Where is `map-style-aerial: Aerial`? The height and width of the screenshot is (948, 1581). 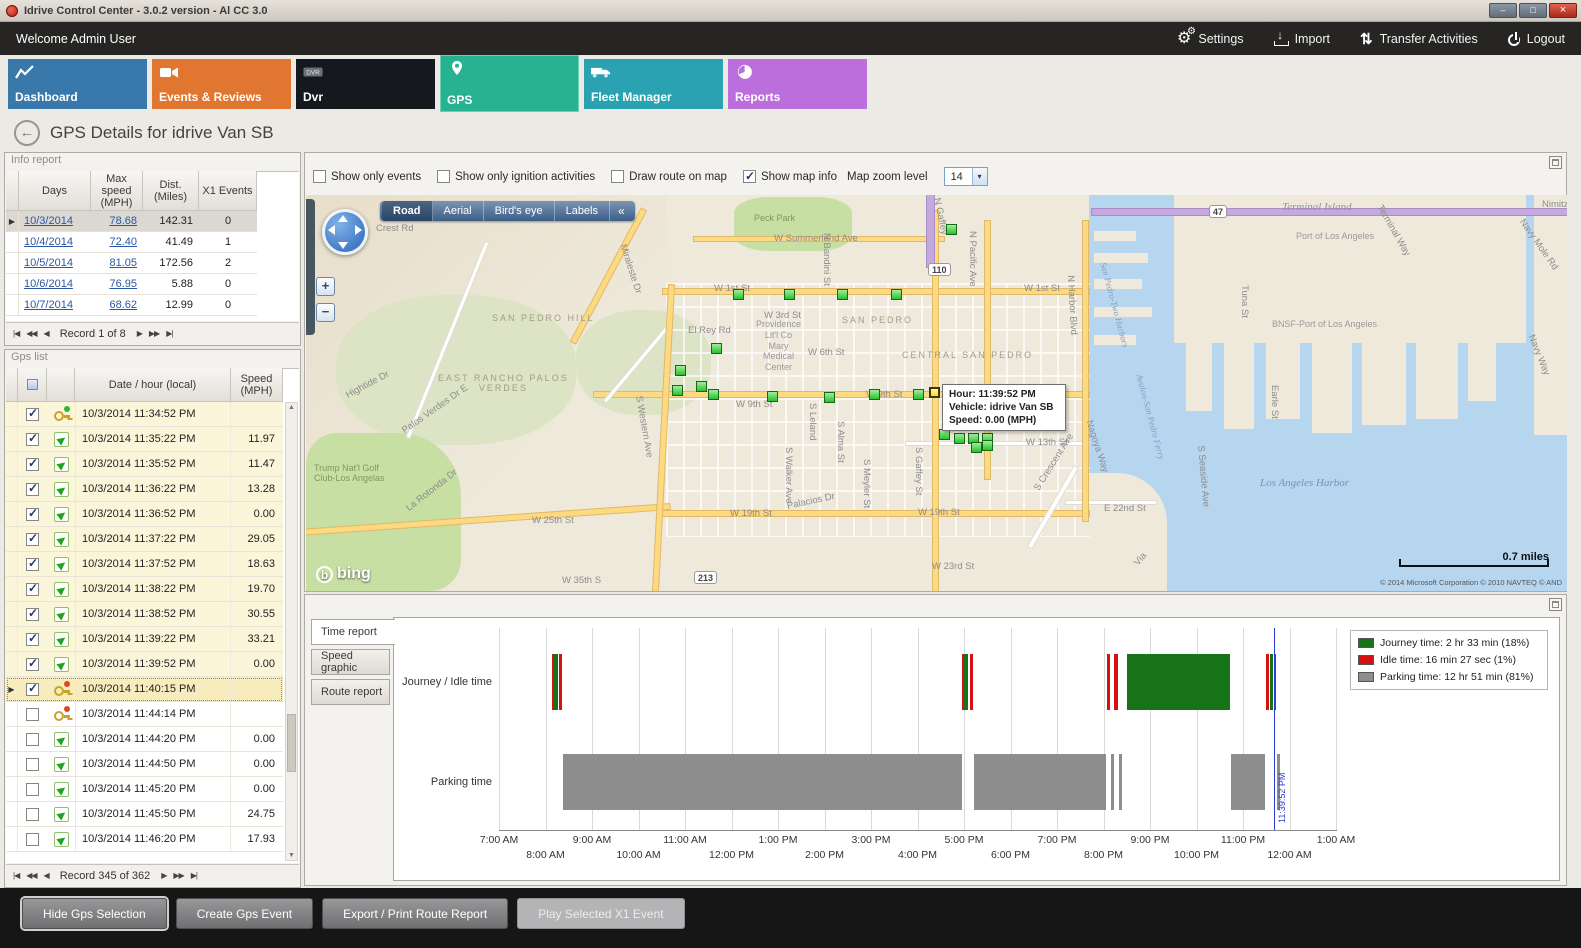
map-style-aerial: Aerial is located at coordinates (458, 211).